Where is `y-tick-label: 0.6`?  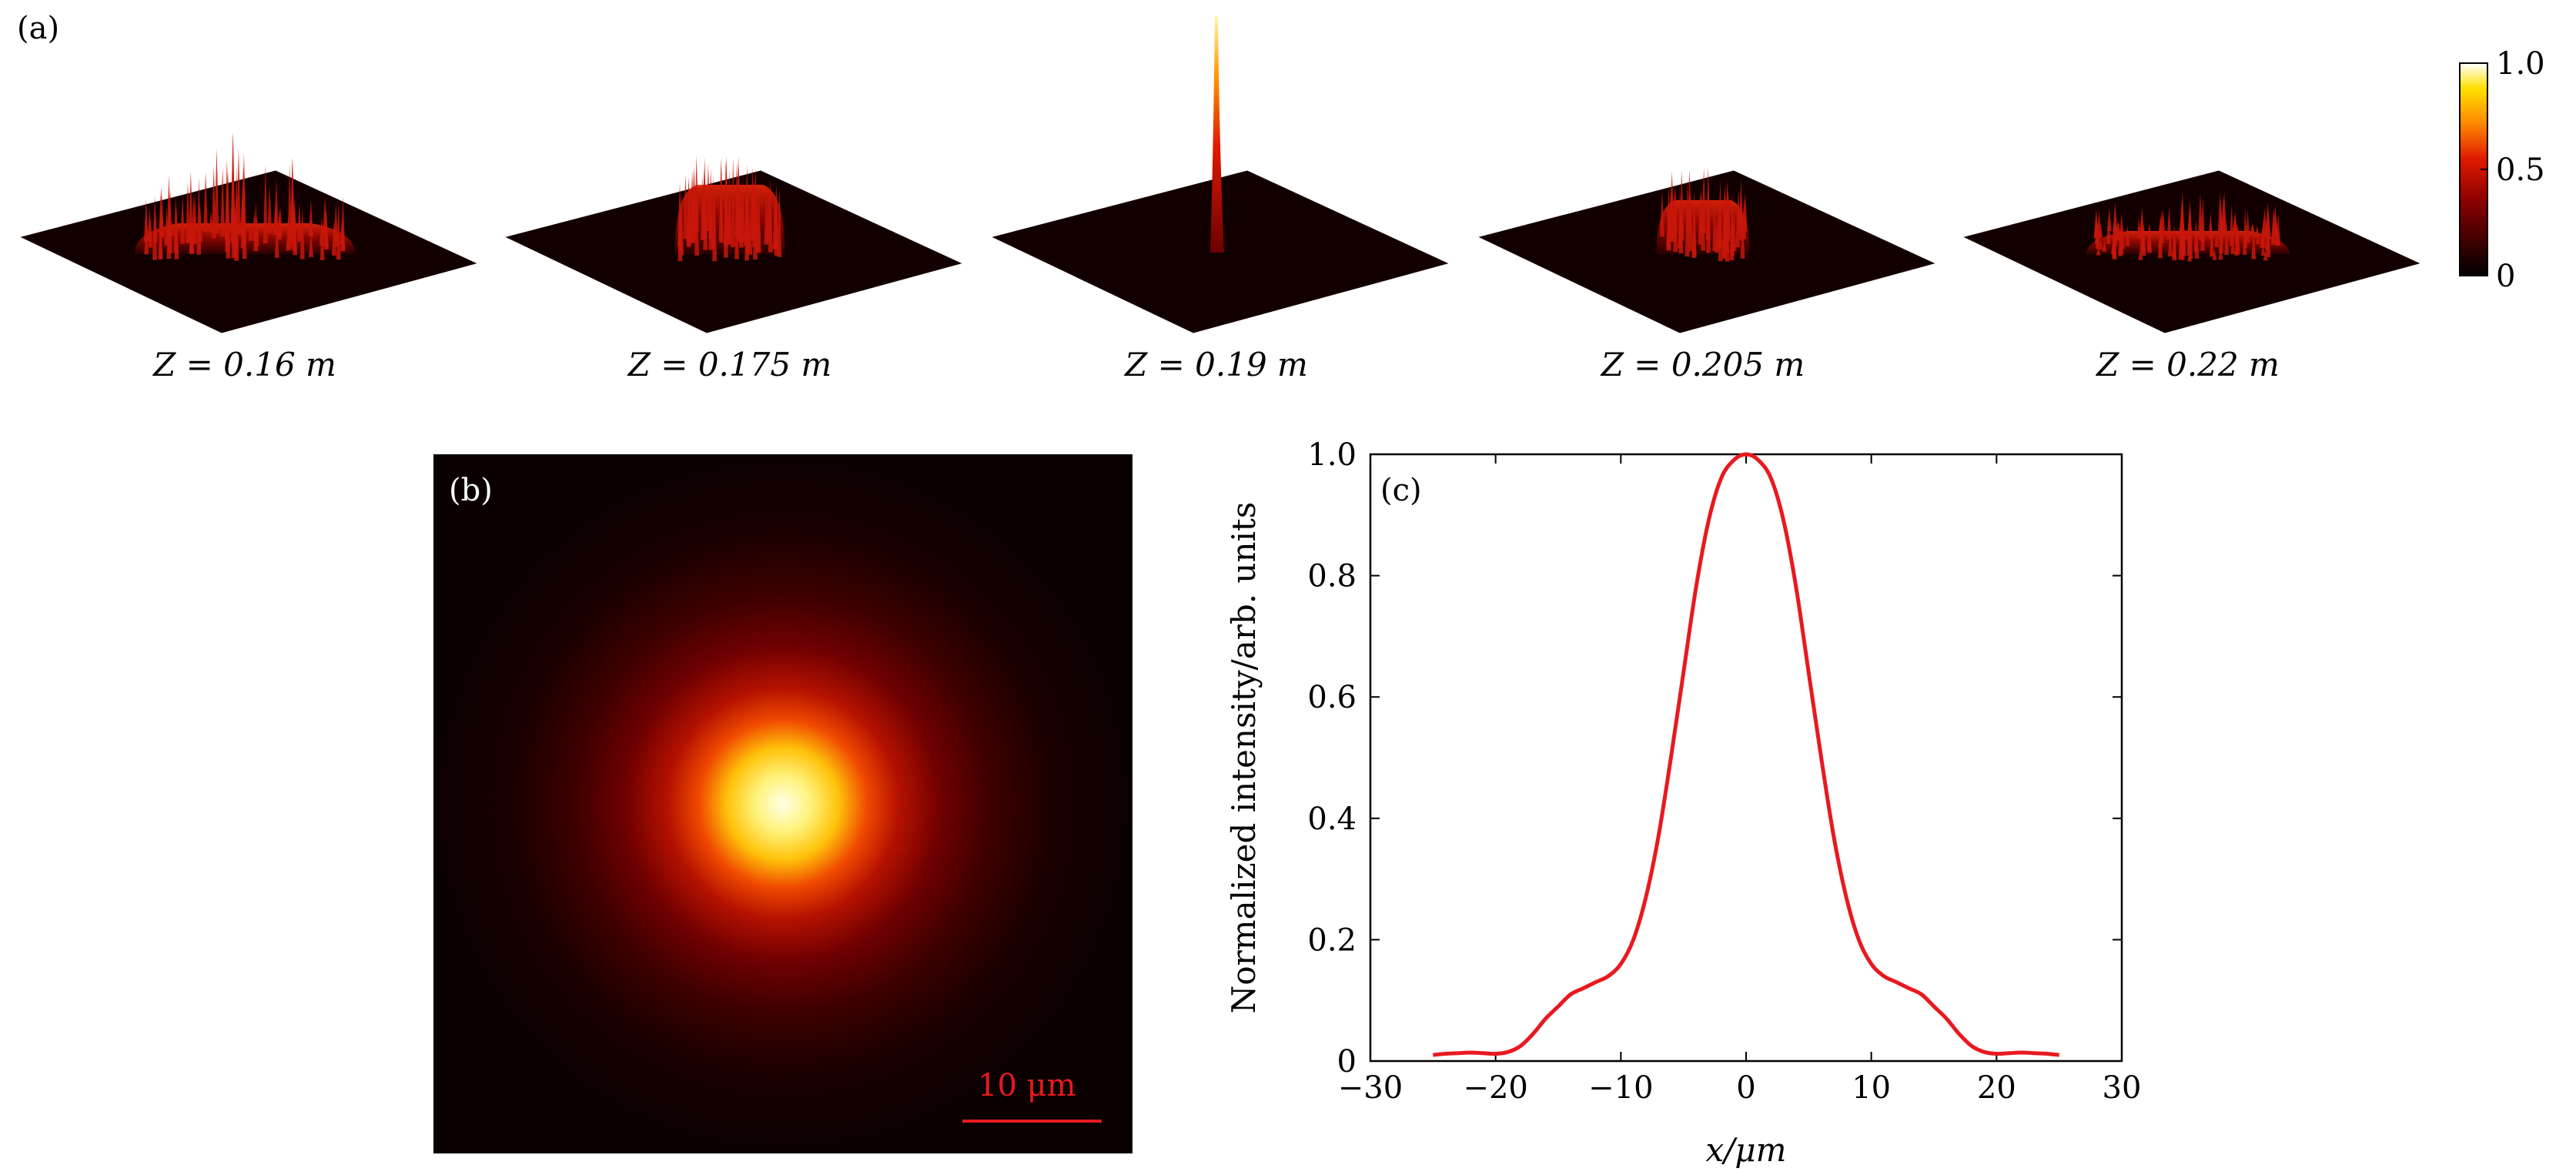
y-tick-label: 0.6 is located at coordinates (1332, 697).